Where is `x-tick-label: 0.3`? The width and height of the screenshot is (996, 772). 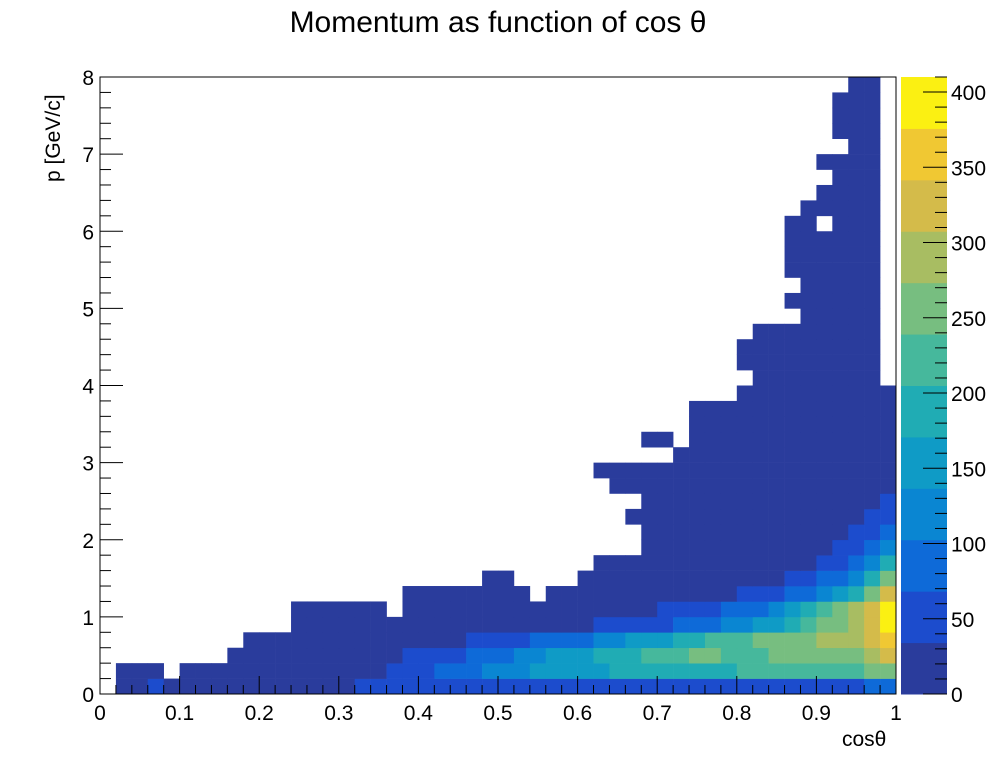
x-tick-label: 0.3 is located at coordinates (338, 713).